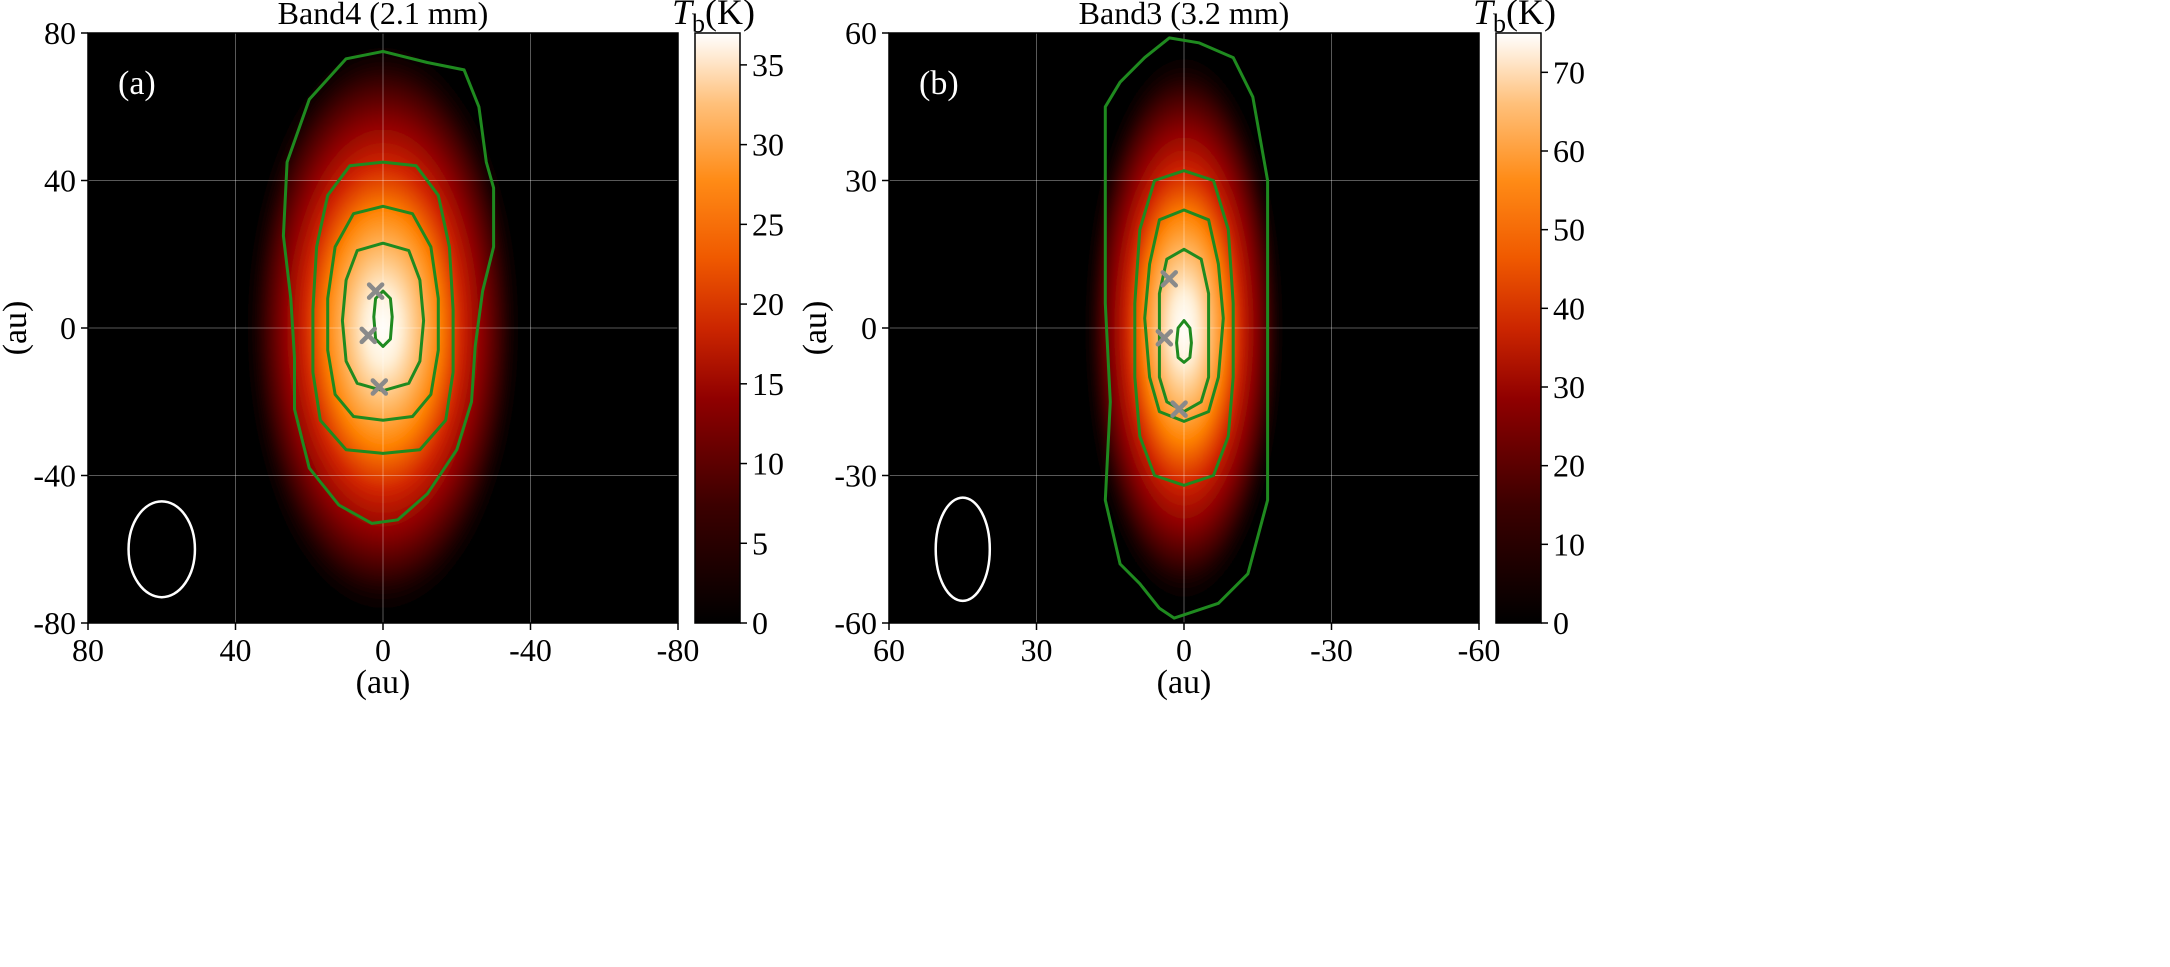 This screenshot has height=967, width=2170. What do you see at coordinates (1569, 151) in the screenshot?
I see `colorbar-tick-label: 60` at bounding box center [1569, 151].